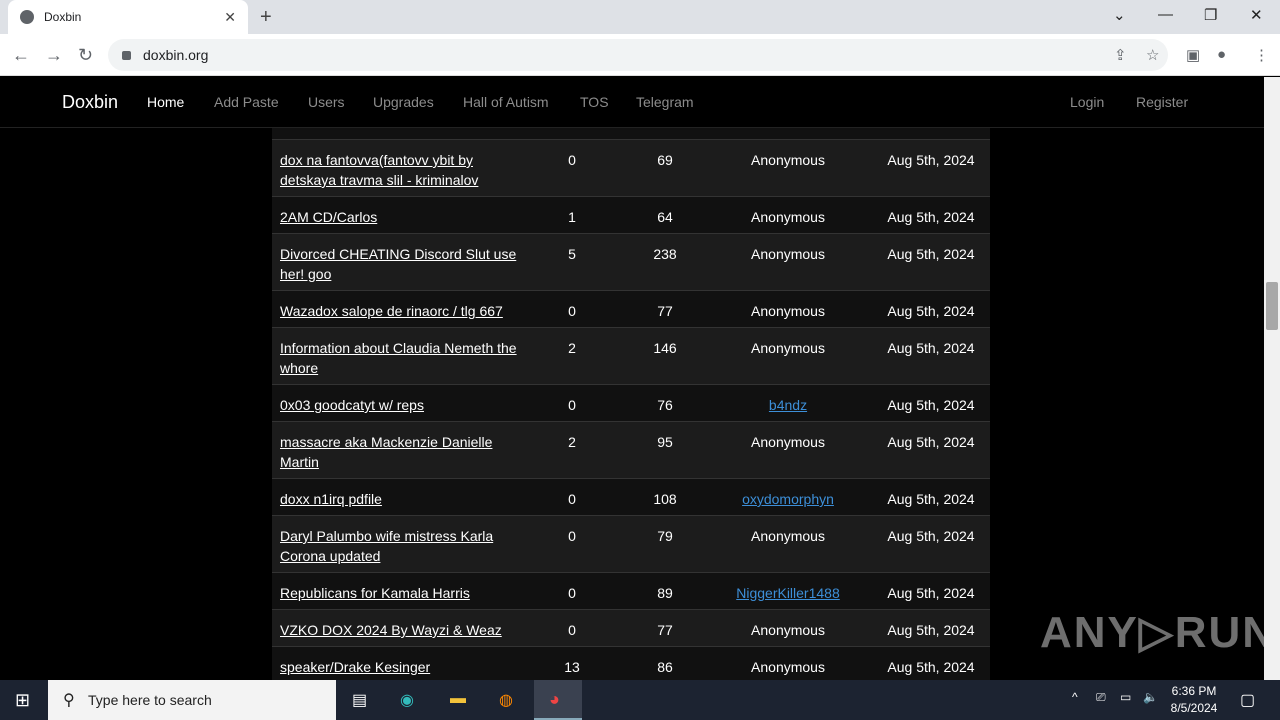 This screenshot has width=1280, height=720. Describe the element at coordinates (355, 667) in the screenshot. I see `paste-title-link: speaker/Drake Kesinger` at that location.